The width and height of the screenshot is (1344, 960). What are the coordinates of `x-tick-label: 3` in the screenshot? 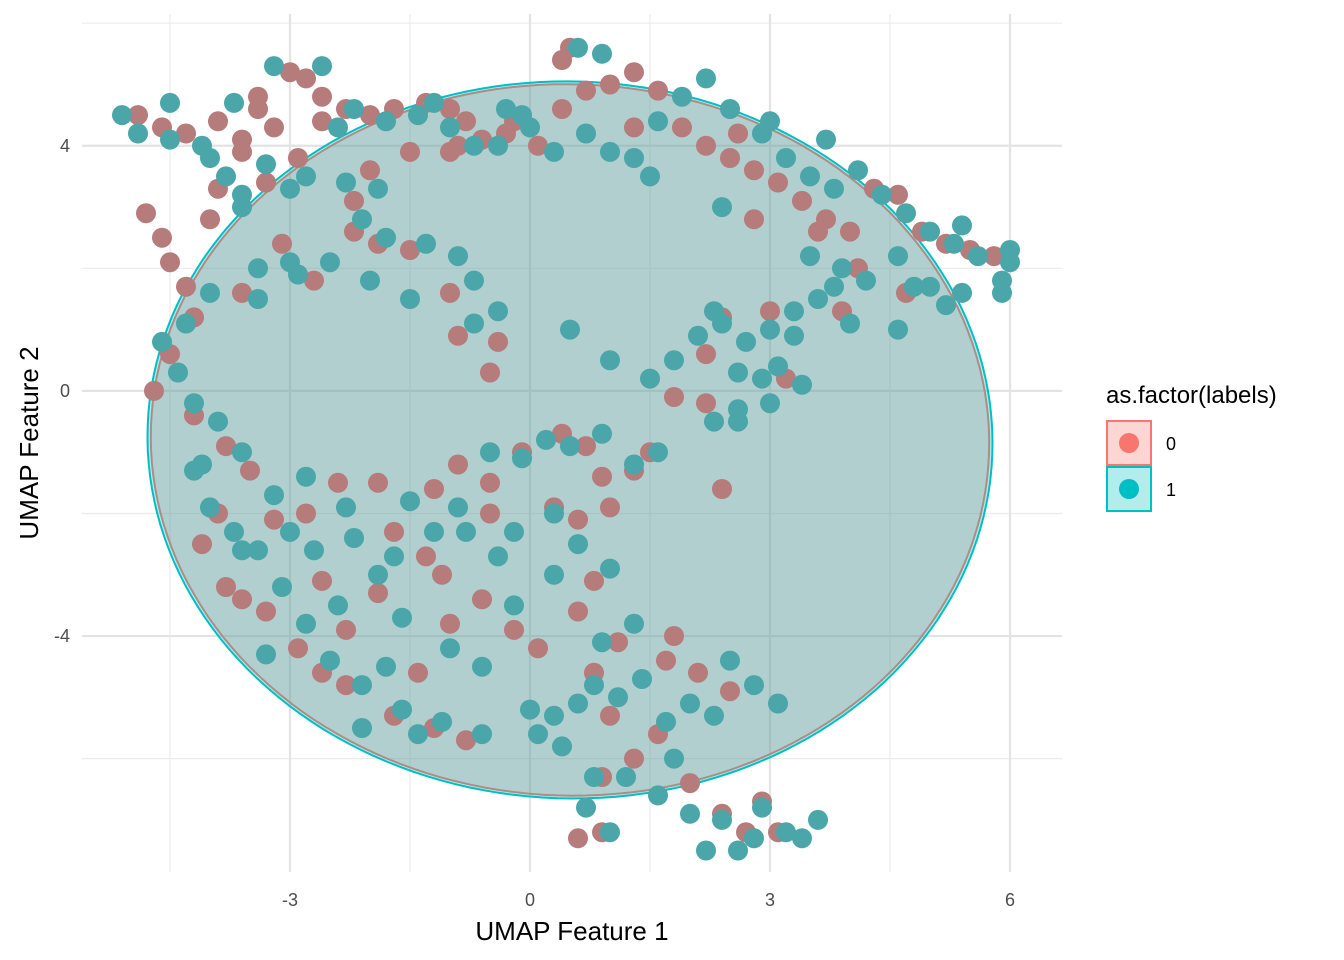 It's located at (770, 900).